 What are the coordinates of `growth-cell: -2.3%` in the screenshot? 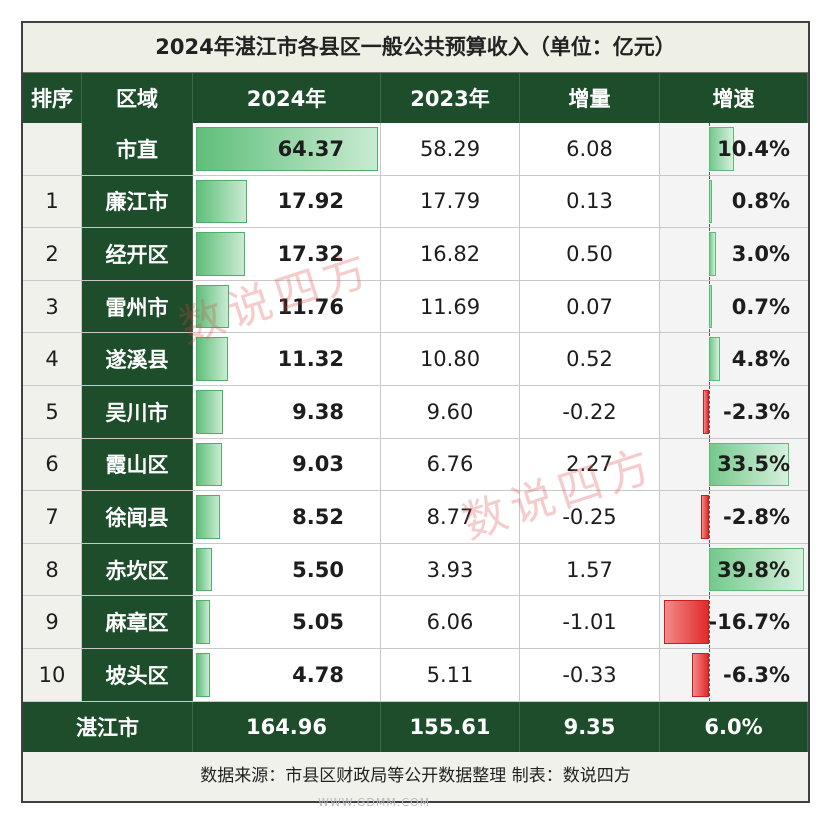 It's located at (734, 411).